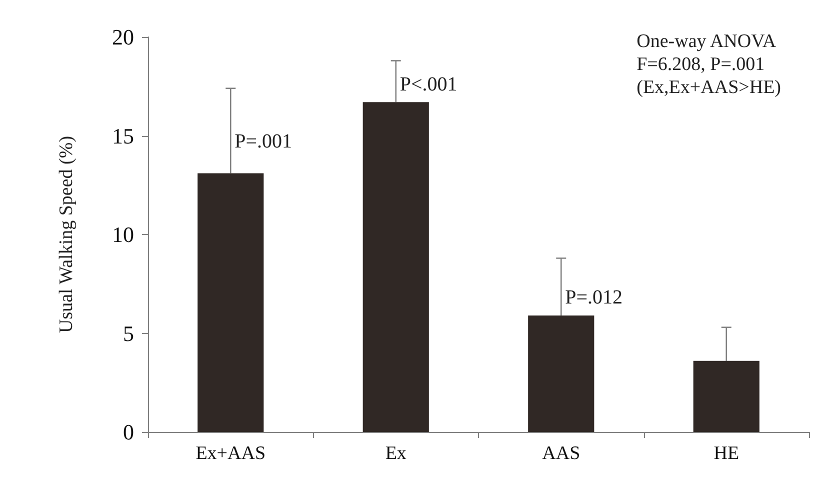  Describe the element at coordinates (231, 453) in the screenshot. I see `x-tick-label: Ex+AAS` at that location.